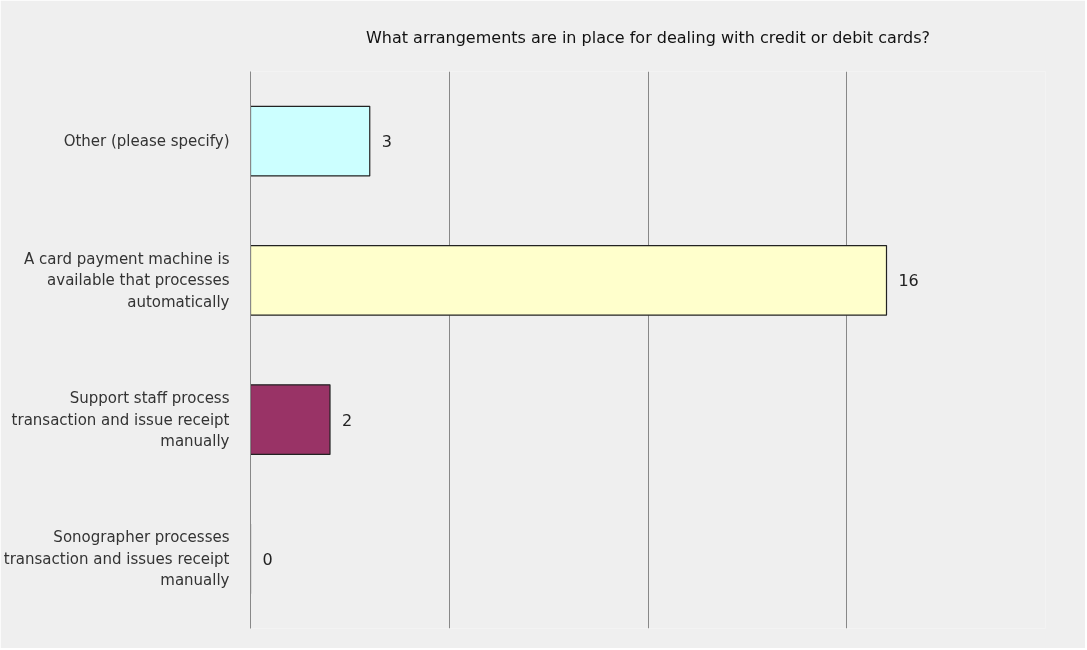  What do you see at coordinates (347, 420) in the screenshot?
I see `data-label: 2` at bounding box center [347, 420].